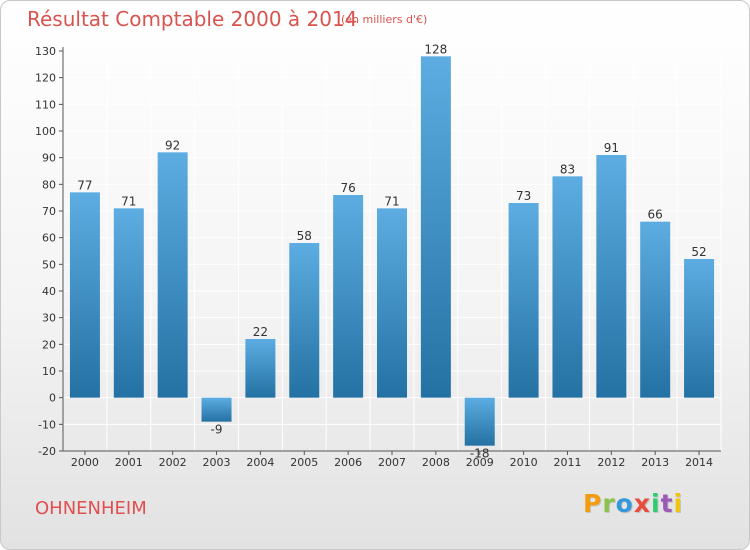 The height and width of the screenshot is (550, 750). What do you see at coordinates (698, 252) in the screenshot?
I see `data-label: 52` at bounding box center [698, 252].